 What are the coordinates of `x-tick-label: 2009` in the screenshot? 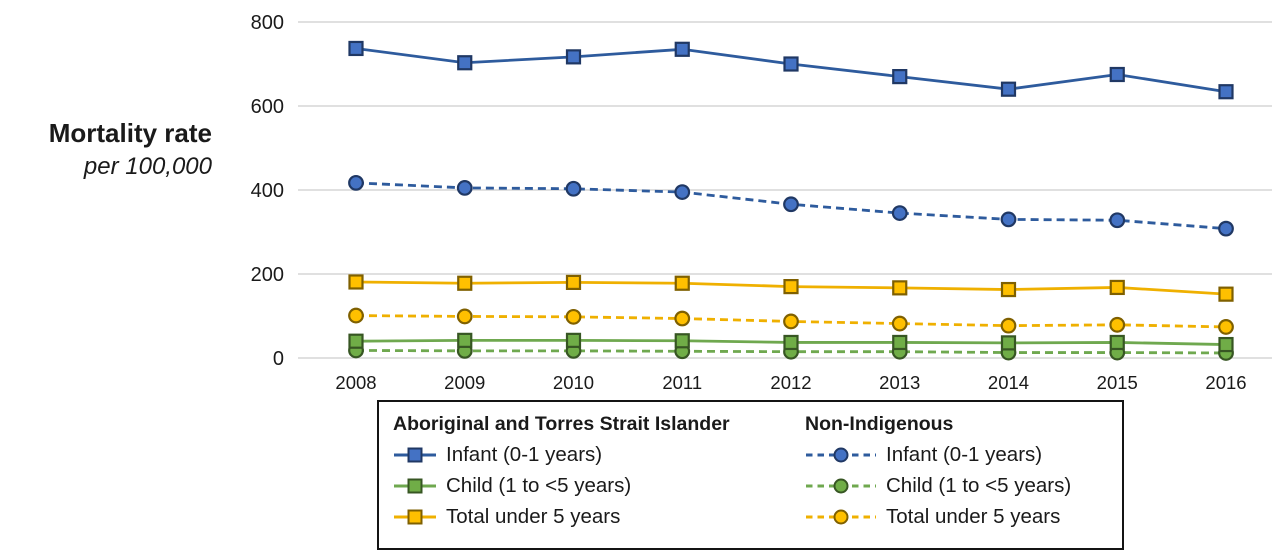 It's located at (464, 382).